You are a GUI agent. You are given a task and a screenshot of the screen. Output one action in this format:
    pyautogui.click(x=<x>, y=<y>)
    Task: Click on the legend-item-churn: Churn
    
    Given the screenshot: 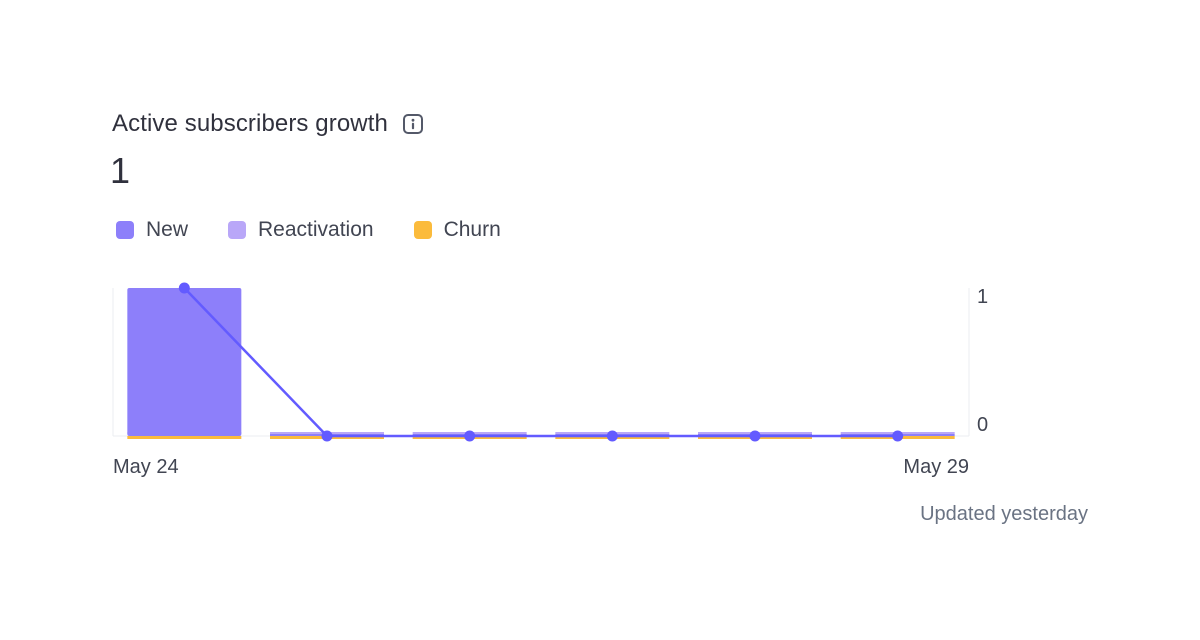 What is the action you would take?
    pyautogui.click(x=457, y=230)
    